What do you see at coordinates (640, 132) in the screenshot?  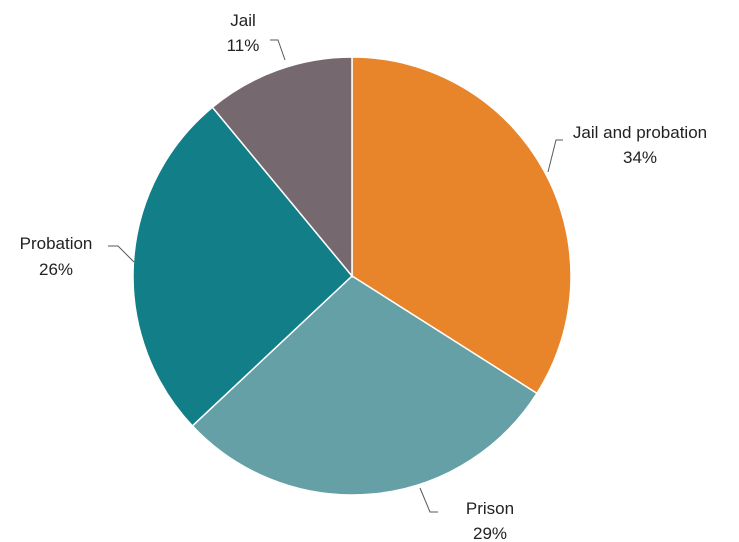 I see `slice-label-jail-and-probation: Jail and probation` at bounding box center [640, 132].